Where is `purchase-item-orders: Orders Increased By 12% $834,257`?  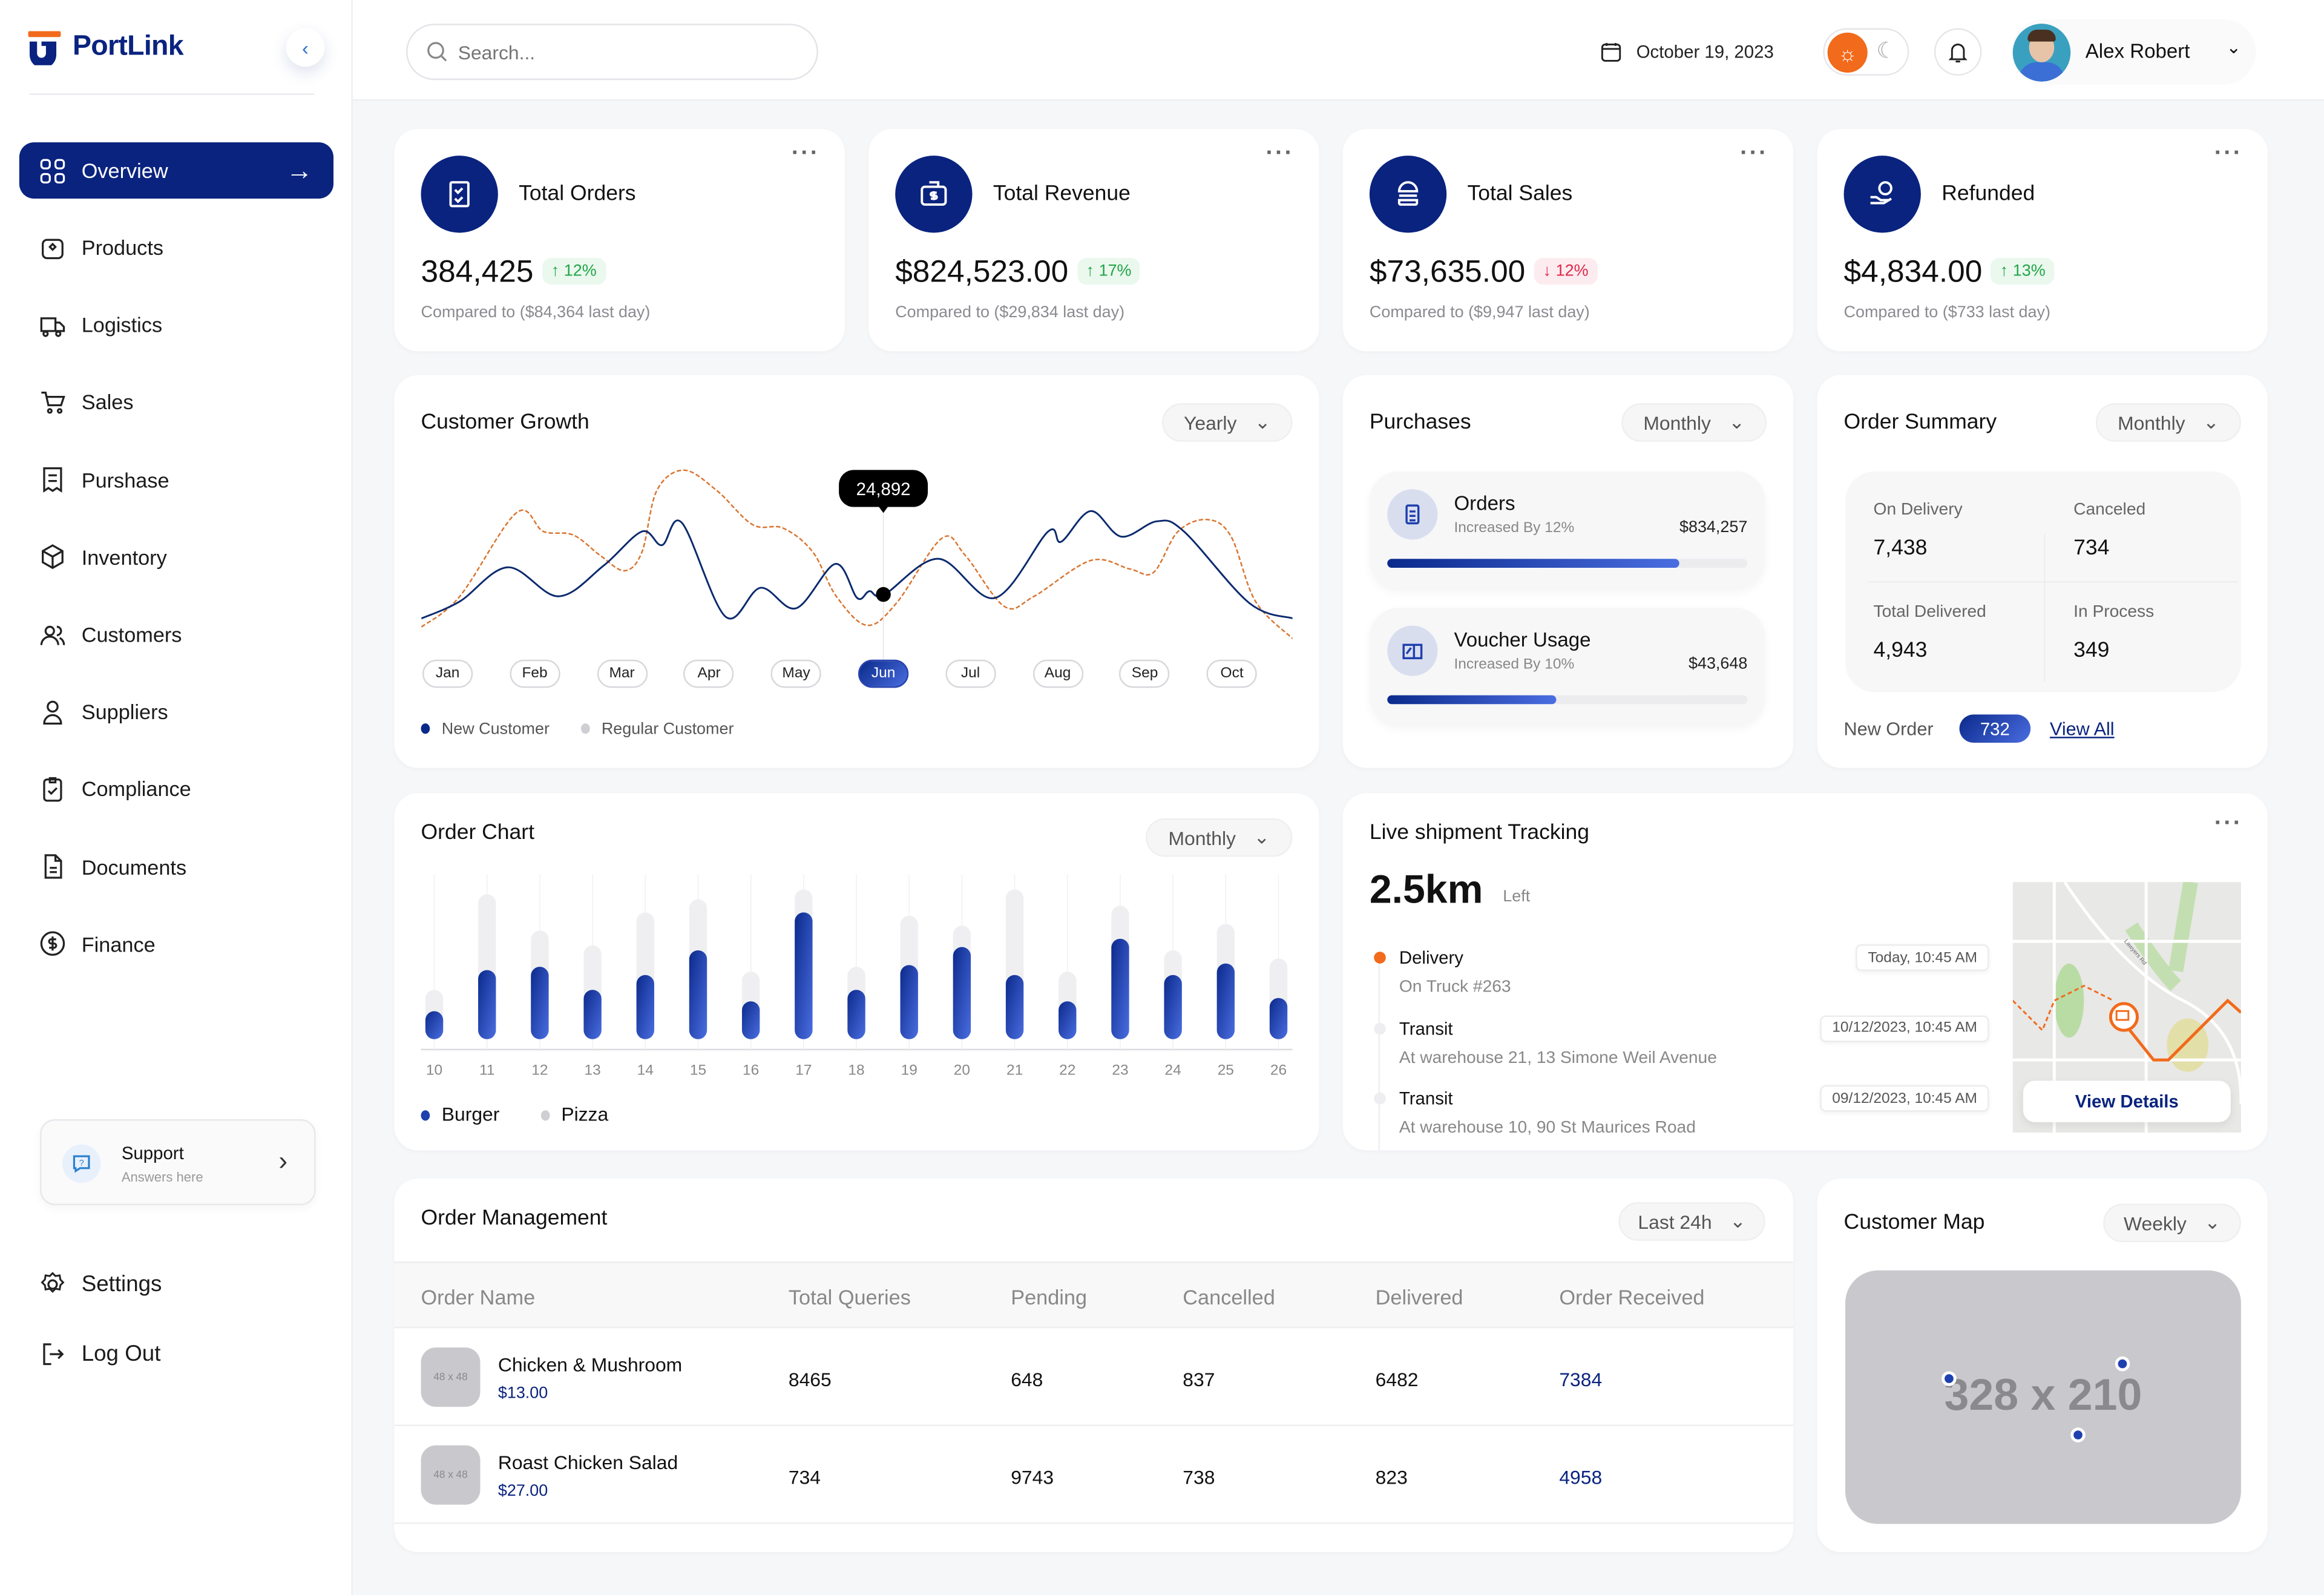
purchase-item-orders: Orders Increased By 12% $834,257 is located at coordinates (1567, 530).